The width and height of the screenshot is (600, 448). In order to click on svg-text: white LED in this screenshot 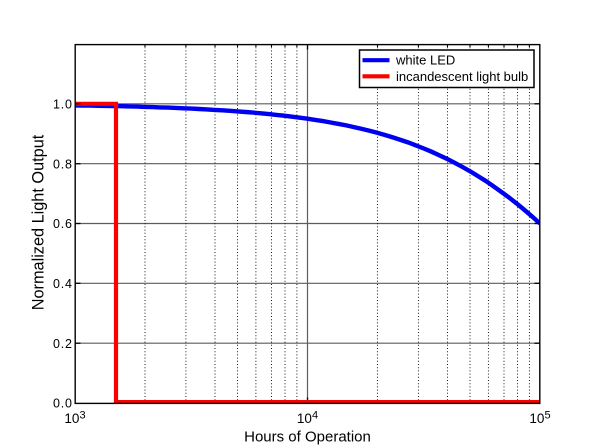, I will do `click(425, 60)`.